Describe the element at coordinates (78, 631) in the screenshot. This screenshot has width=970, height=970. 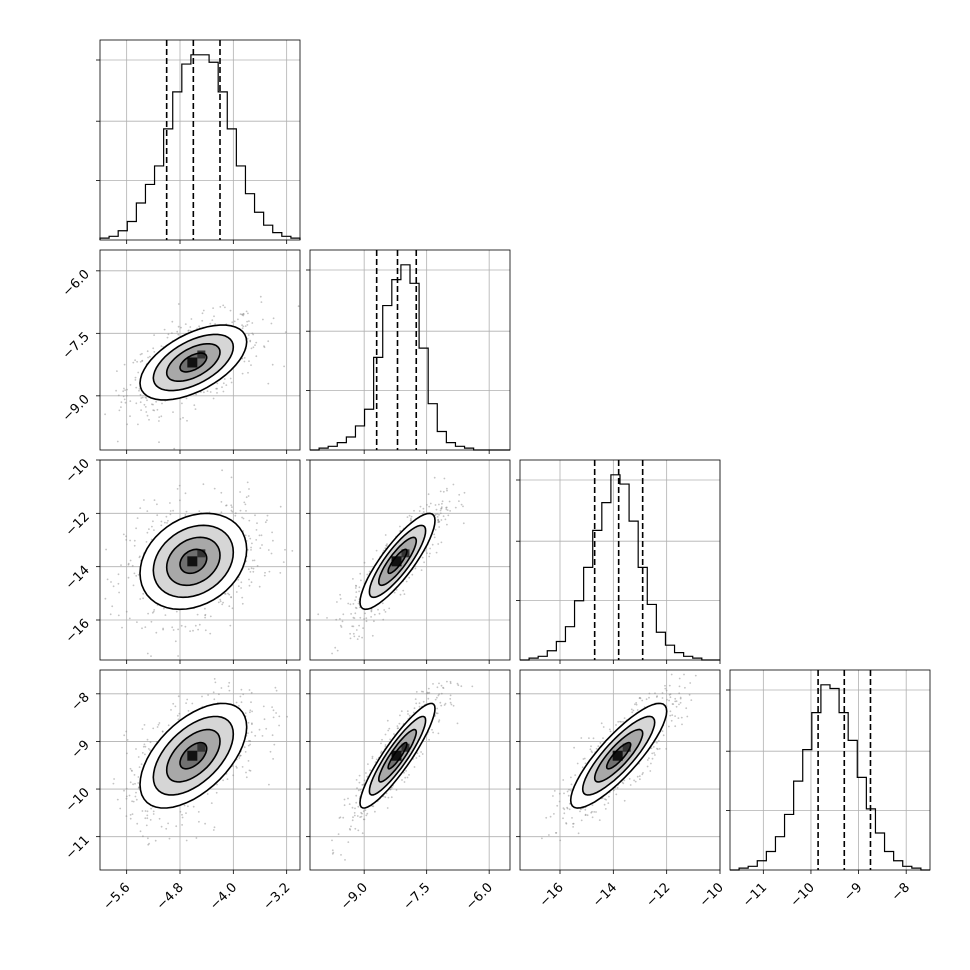
I see `ytick-label: −16` at that location.